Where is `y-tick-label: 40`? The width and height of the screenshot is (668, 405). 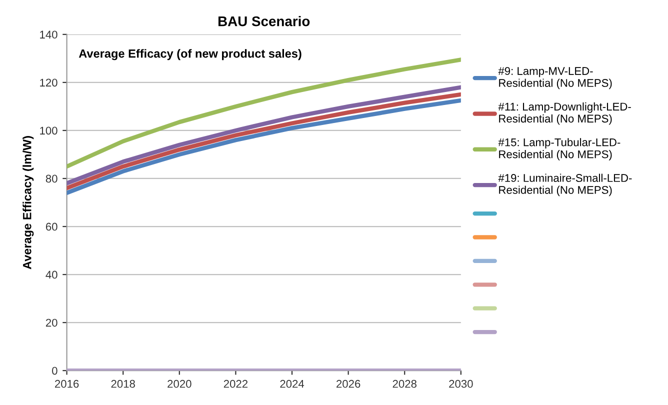
y-tick-label: 40 is located at coordinates (52, 274).